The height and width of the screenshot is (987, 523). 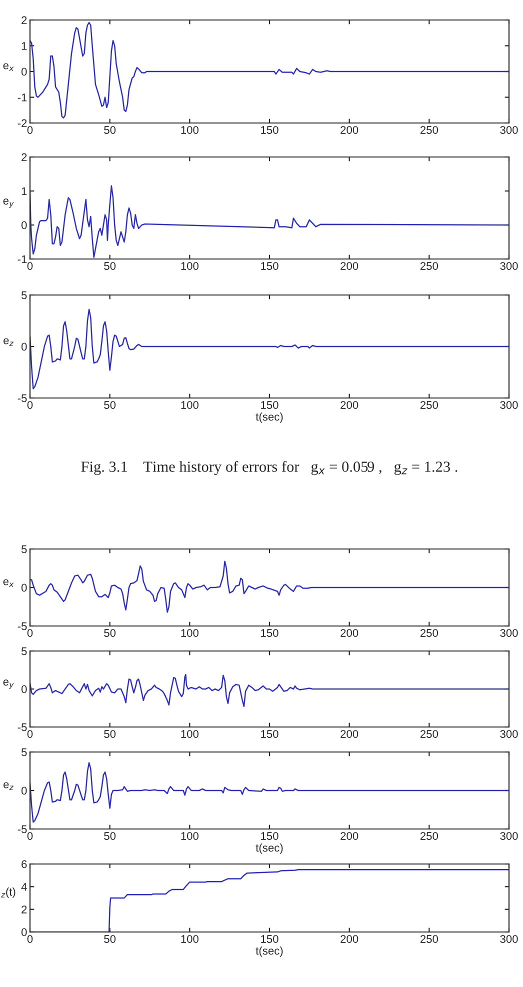 I want to click on y-tick-label: 6, so click(x=24, y=864).